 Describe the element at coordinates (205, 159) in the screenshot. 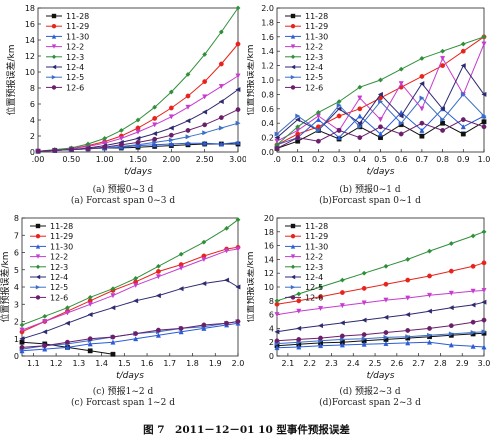

I see `x-tick-label: 2.50` at that location.